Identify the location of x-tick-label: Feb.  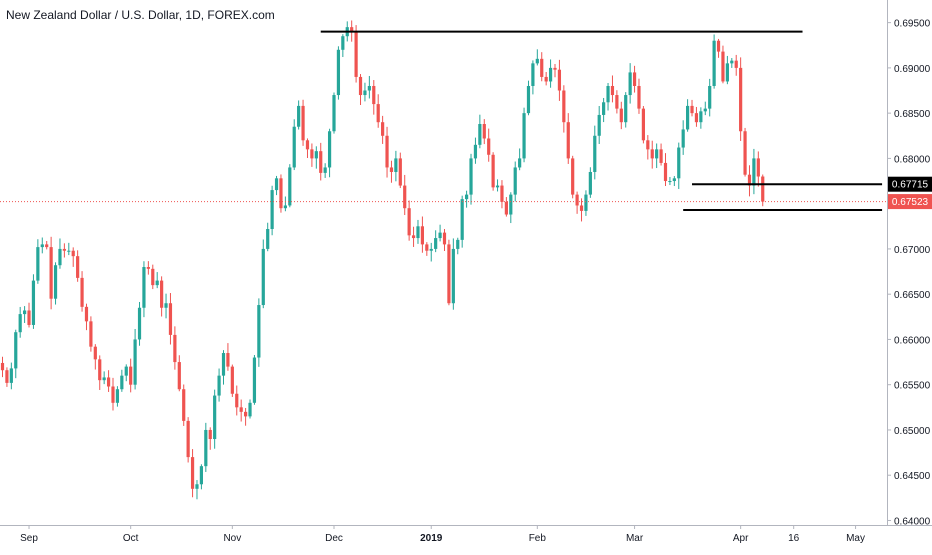
(538, 538).